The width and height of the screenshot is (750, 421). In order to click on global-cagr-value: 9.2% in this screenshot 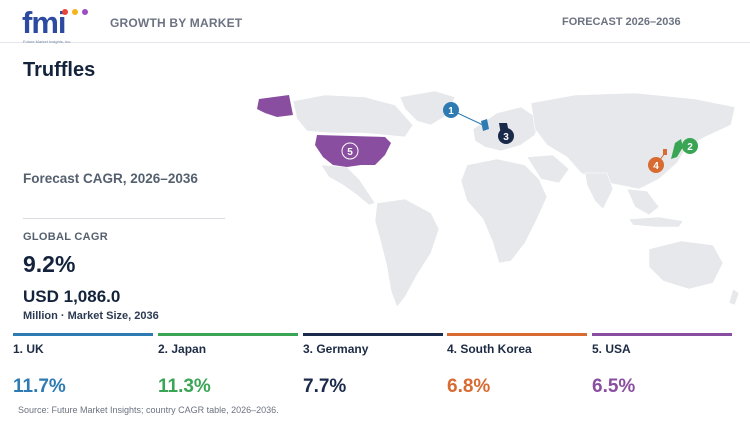, I will do `click(49, 264)`.